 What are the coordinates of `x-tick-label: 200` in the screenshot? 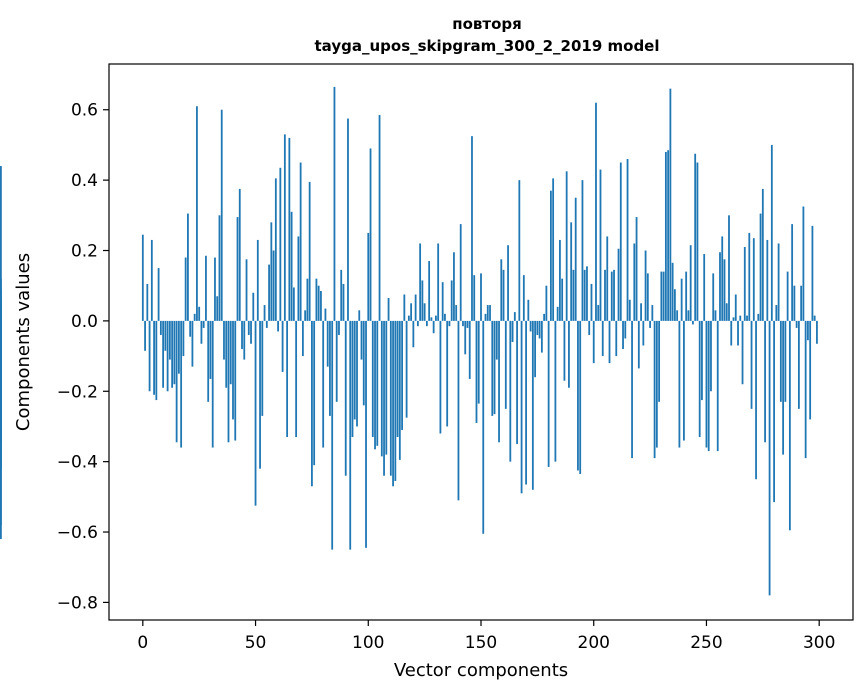 It's located at (594, 643).